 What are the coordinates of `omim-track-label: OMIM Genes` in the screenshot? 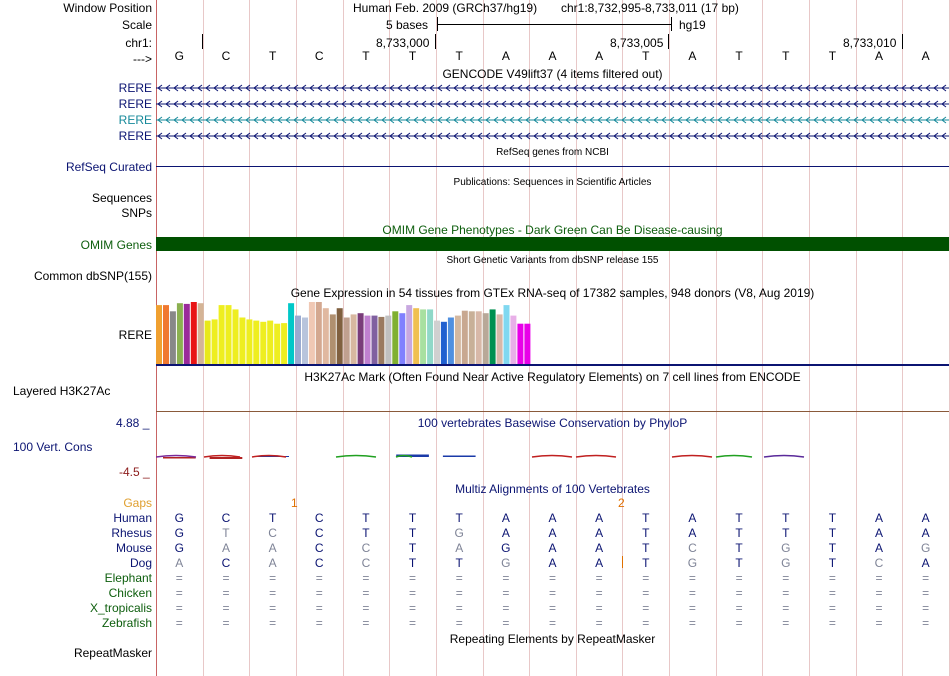 It's located at (116, 245).